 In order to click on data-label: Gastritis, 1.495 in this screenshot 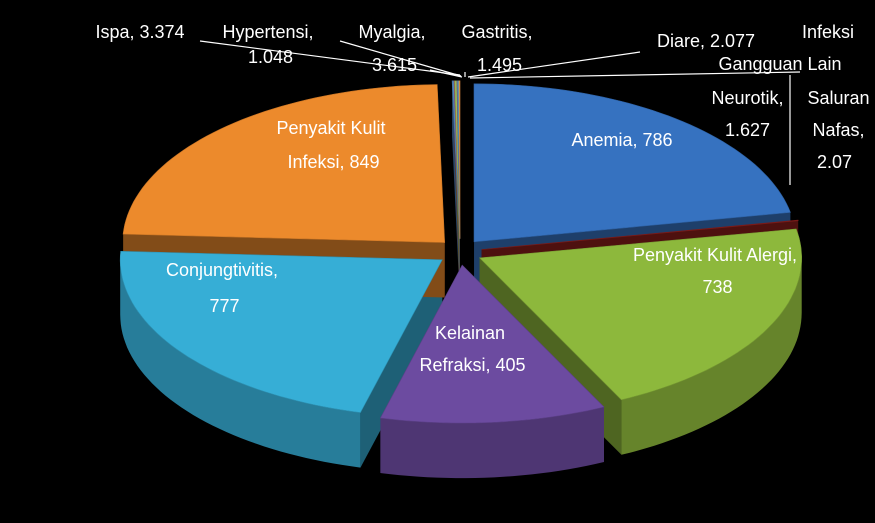, I will do `click(496, 48)`.